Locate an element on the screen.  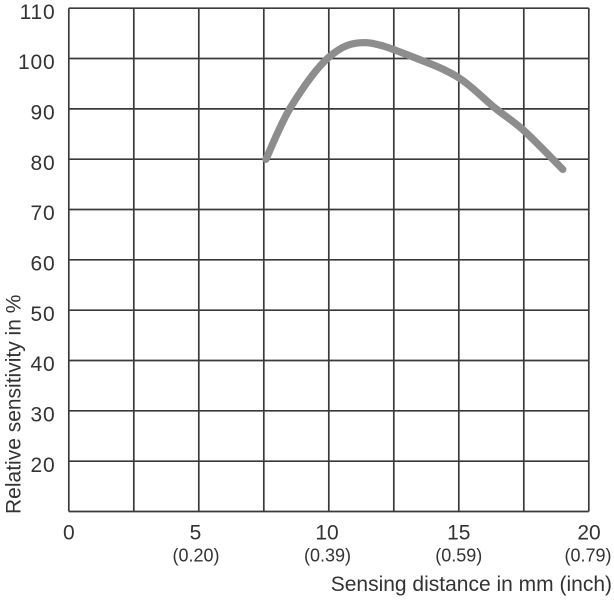
svg-text: (0.59) is located at coordinates (458, 556).